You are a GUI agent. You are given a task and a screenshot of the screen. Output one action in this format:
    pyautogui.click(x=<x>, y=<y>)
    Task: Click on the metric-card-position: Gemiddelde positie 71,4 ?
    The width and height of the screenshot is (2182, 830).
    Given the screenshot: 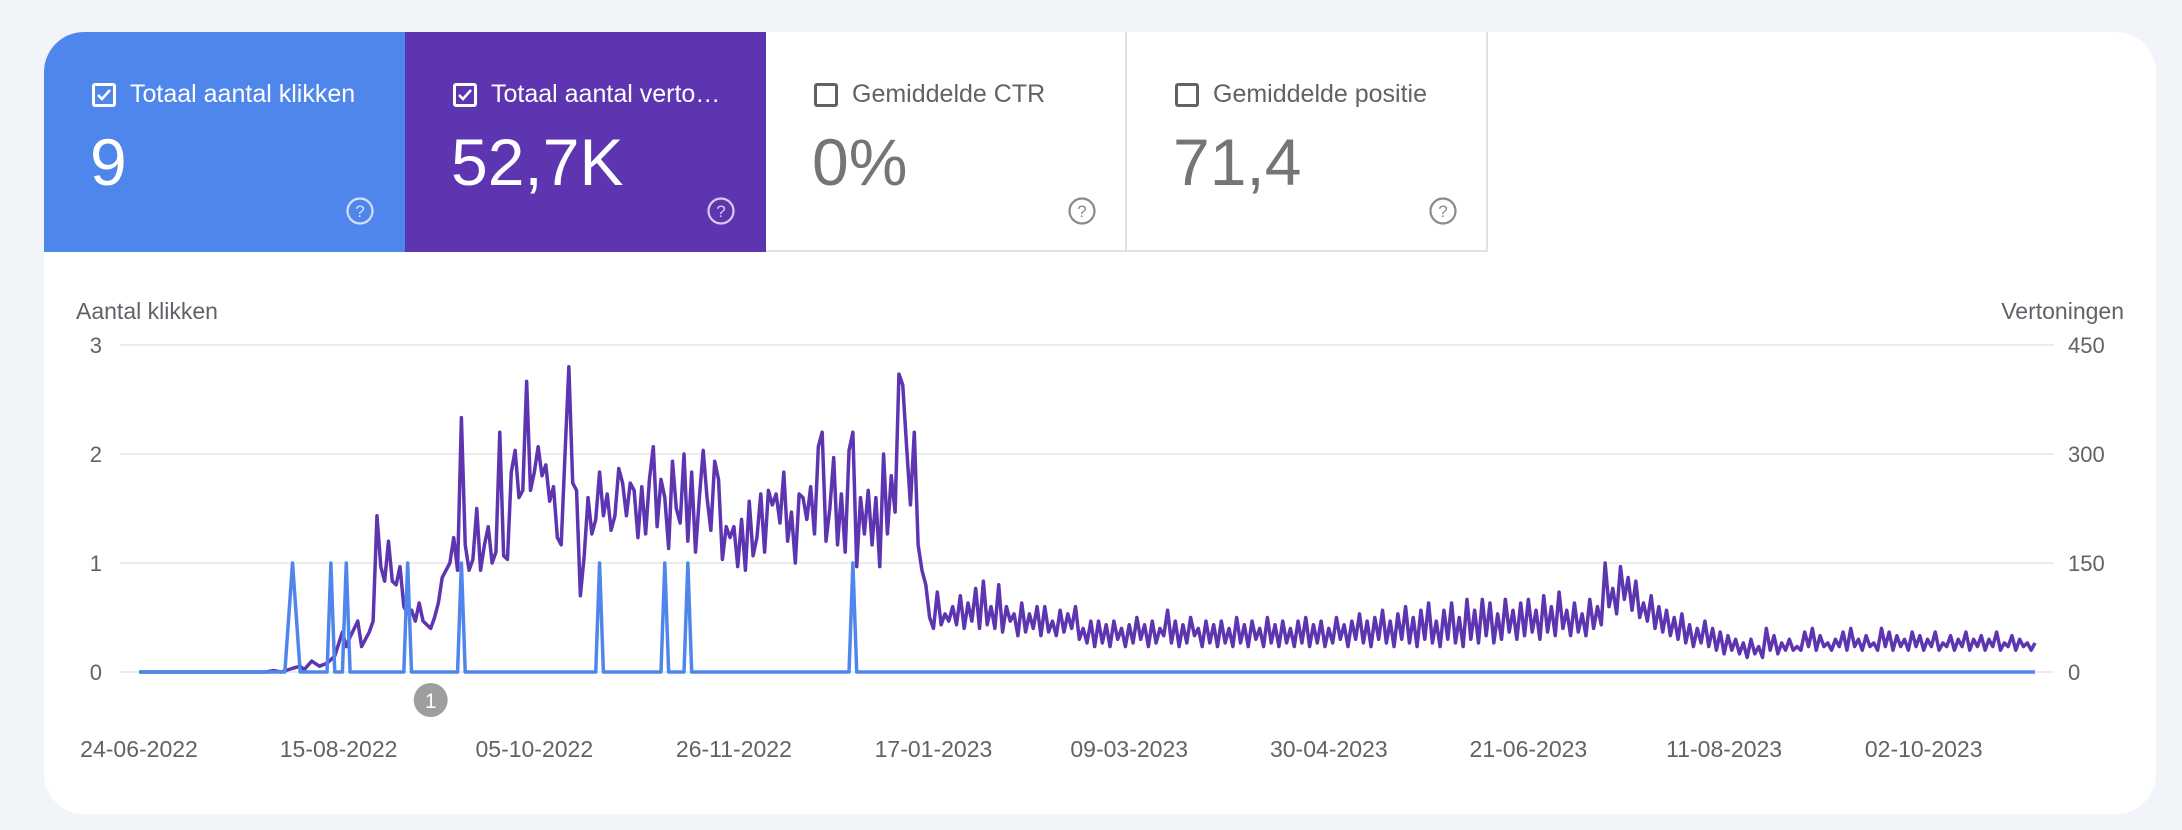 What is the action you would take?
    pyautogui.click(x=1307, y=142)
    